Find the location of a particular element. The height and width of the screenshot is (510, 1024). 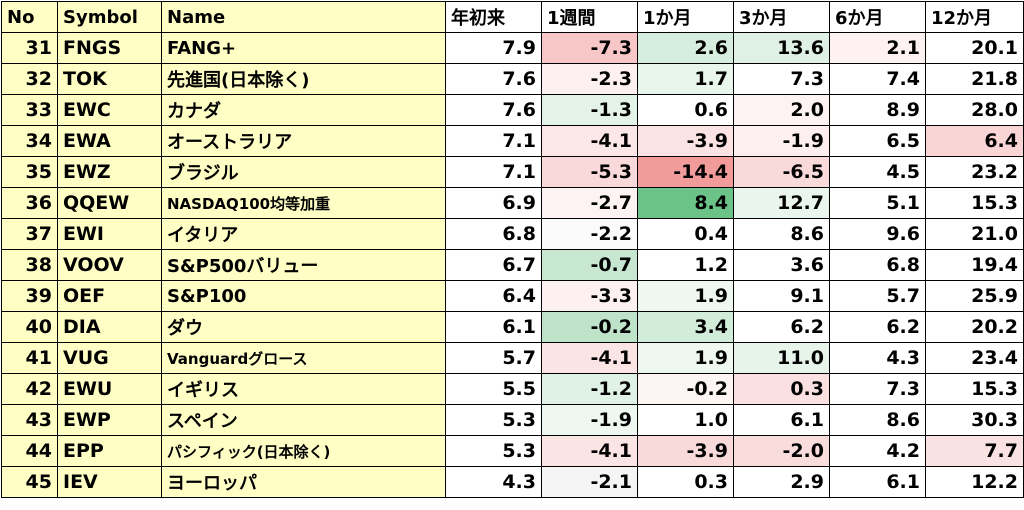

cell-3m: -1.9 is located at coordinates (781, 141).